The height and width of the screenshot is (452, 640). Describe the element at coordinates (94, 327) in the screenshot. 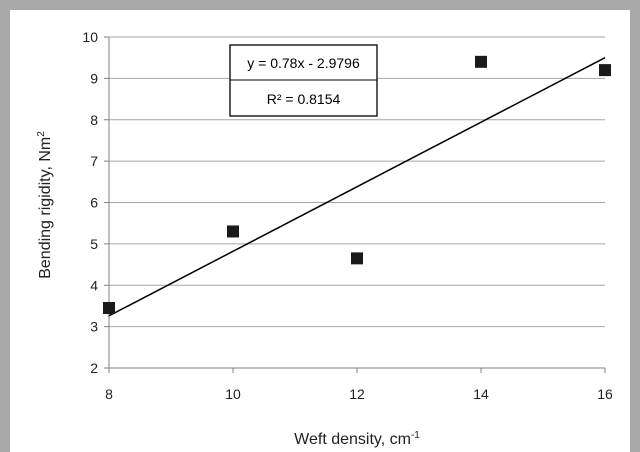

I see `y-tick-label-3: 3` at that location.